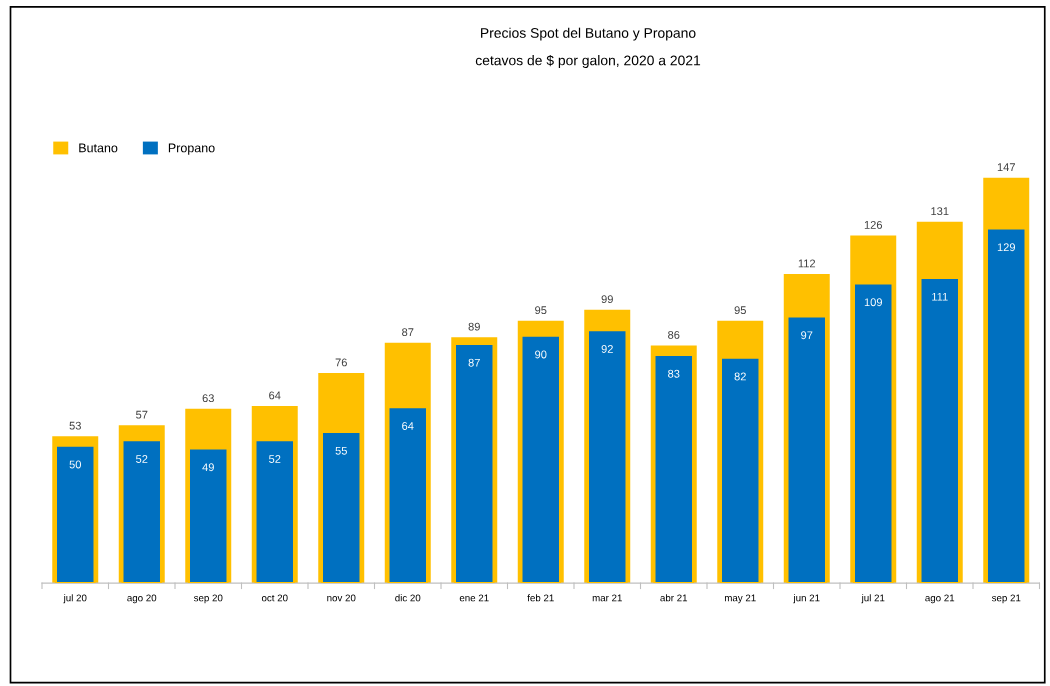 This screenshot has width=1050, height=686. I want to click on x-tick-label: jun 21, so click(806, 599).